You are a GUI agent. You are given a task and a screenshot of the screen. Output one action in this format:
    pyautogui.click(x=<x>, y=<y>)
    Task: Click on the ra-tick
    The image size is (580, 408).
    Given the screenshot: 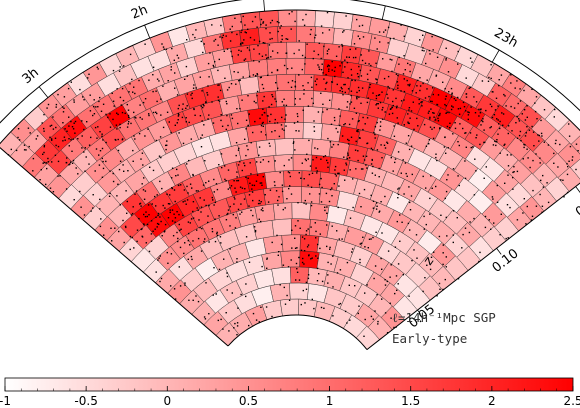 What is the action you would take?
    pyautogui.click(x=495, y=56)
    